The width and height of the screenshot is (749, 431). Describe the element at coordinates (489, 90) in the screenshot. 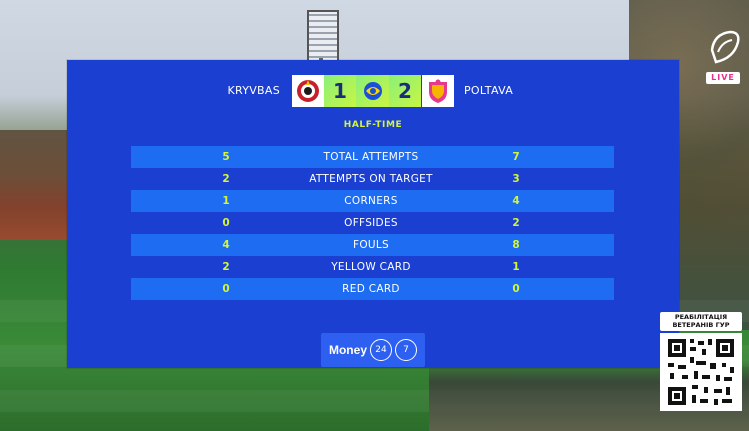

I see `away-team-name: POLTAVA` at that location.